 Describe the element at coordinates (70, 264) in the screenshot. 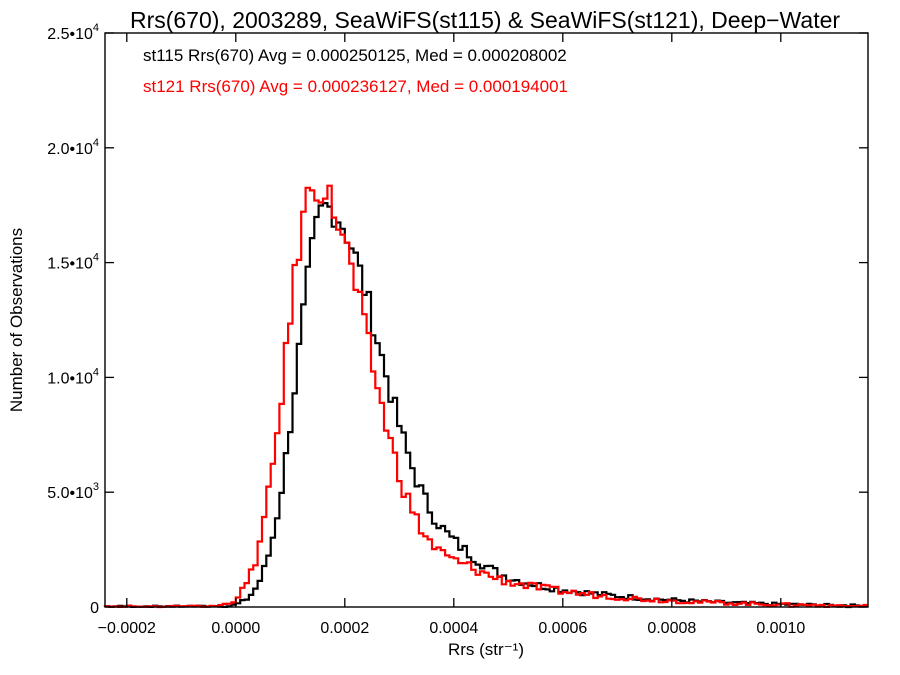

I see `y-tick-mantissa: 1.5•10` at that location.